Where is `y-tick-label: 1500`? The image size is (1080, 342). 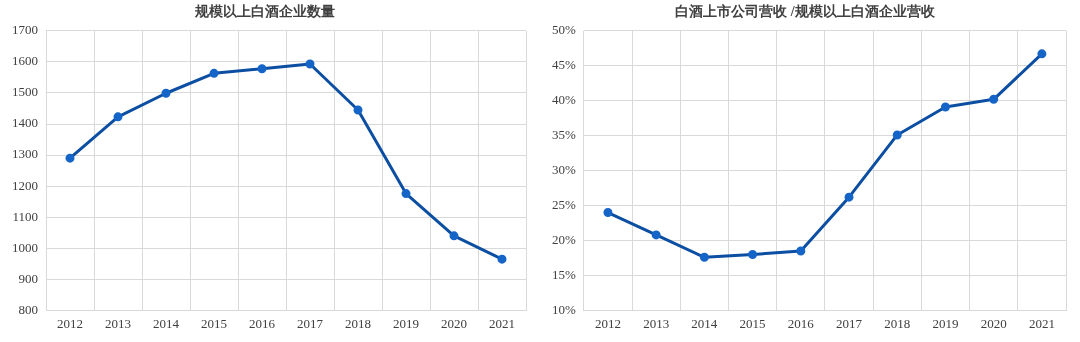
y-tick-label: 1500 is located at coordinates (25, 92).